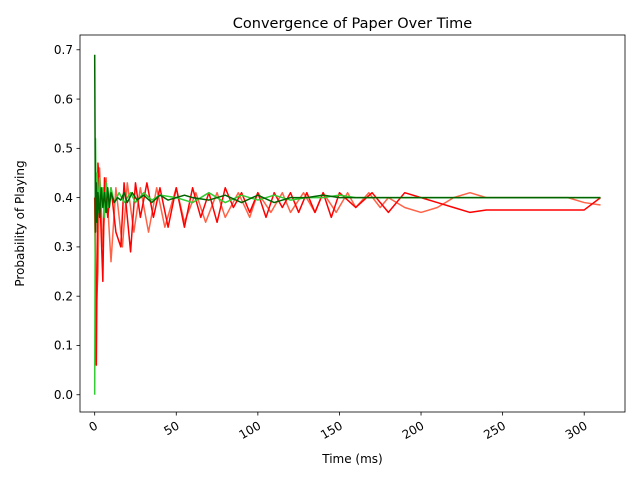 The width and height of the screenshot is (640, 480). I want to click on y-axis: 0.0 0.1 0.2 0.3 0.4 0.5 0.6 0.7, so click(67, 222).